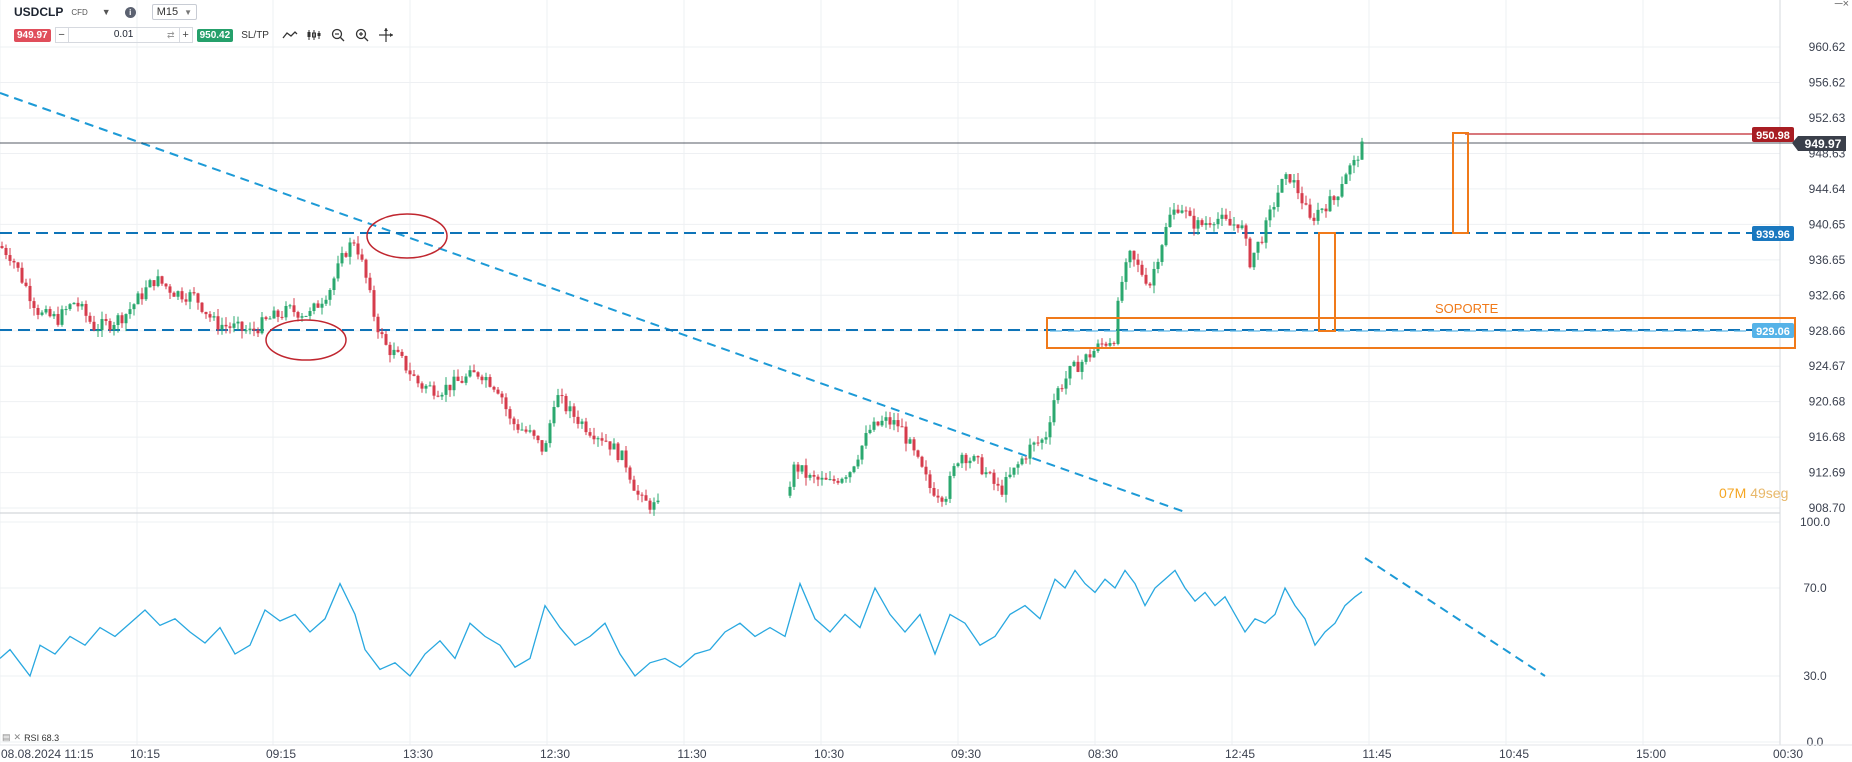  Describe the element at coordinates (6, 737) in the screenshot. I see `indicator-settings-icon: ▤` at that location.